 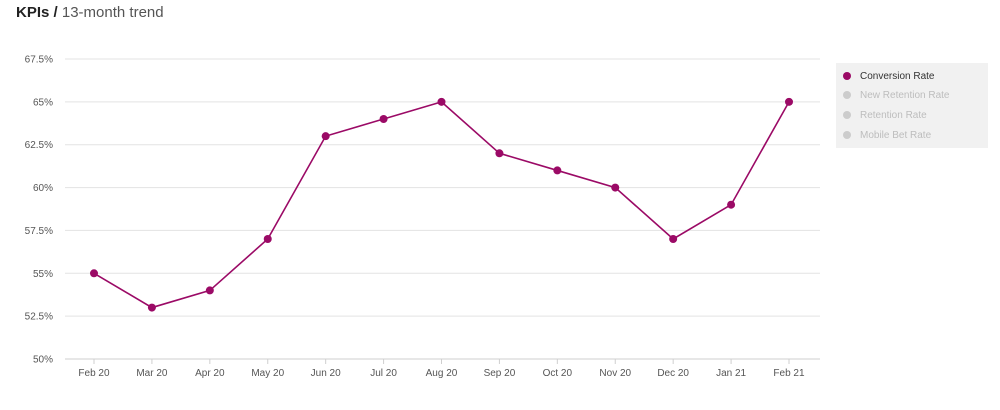 I want to click on x-tick-label: Apr 20, so click(x=210, y=373).